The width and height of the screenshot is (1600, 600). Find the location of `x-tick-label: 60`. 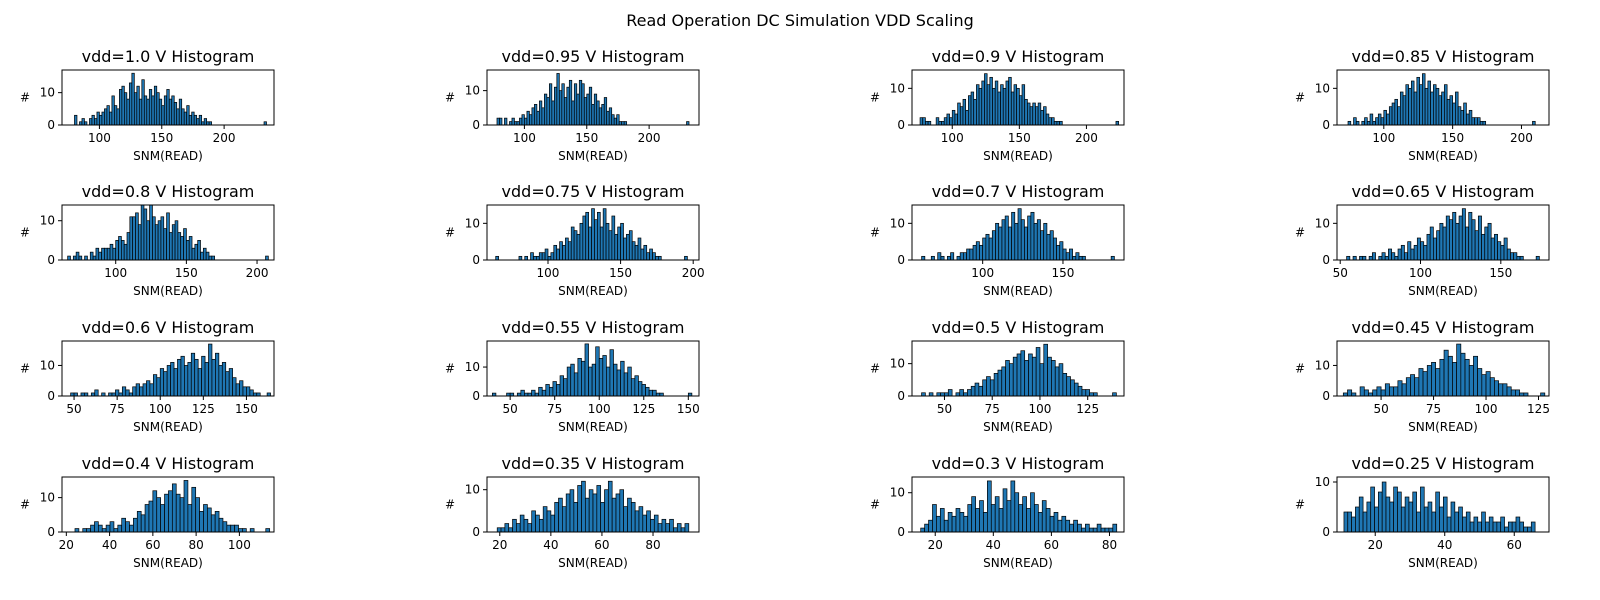

x-tick-label: 60 is located at coordinates (601, 545).